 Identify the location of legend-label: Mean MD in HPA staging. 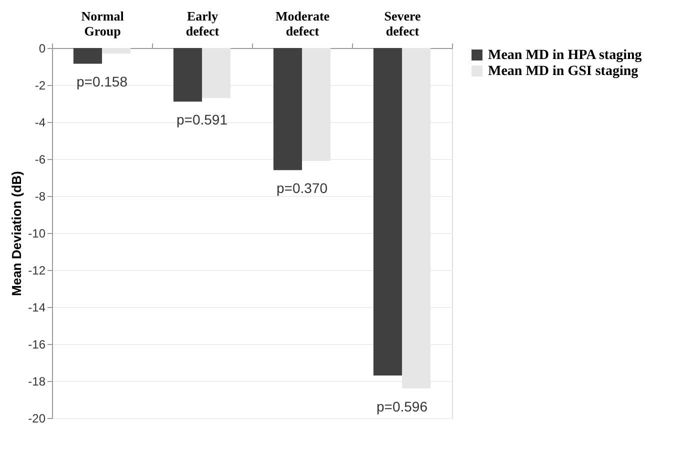
(565, 55).